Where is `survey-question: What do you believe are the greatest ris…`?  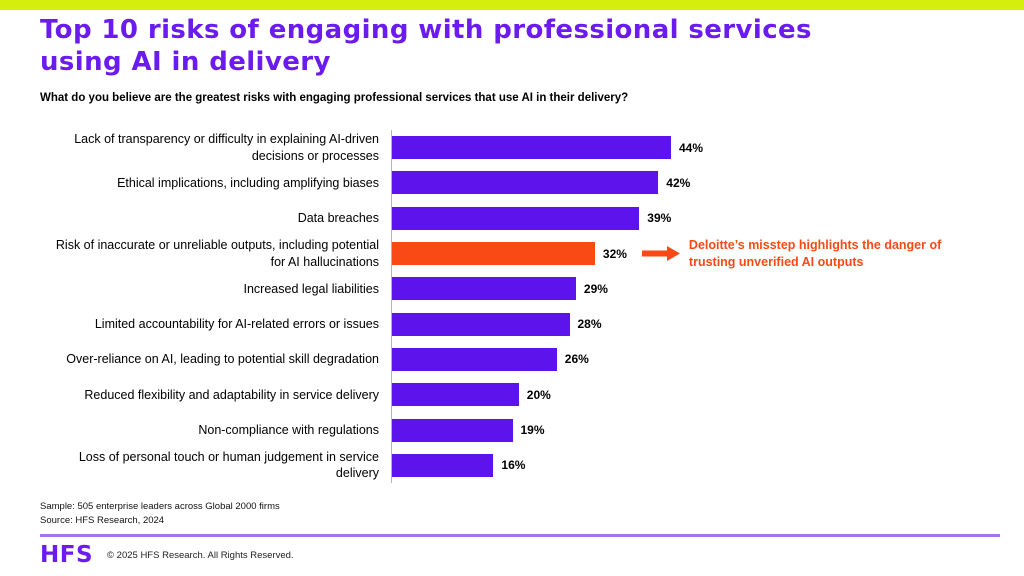
survey-question: What do you believe are the greatest ris… is located at coordinates (334, 98).